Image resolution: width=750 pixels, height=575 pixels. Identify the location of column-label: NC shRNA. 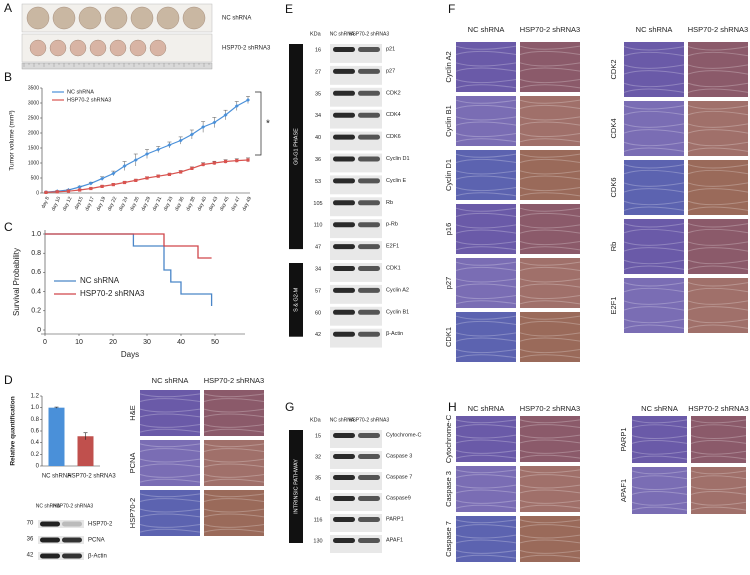
(486, 408).